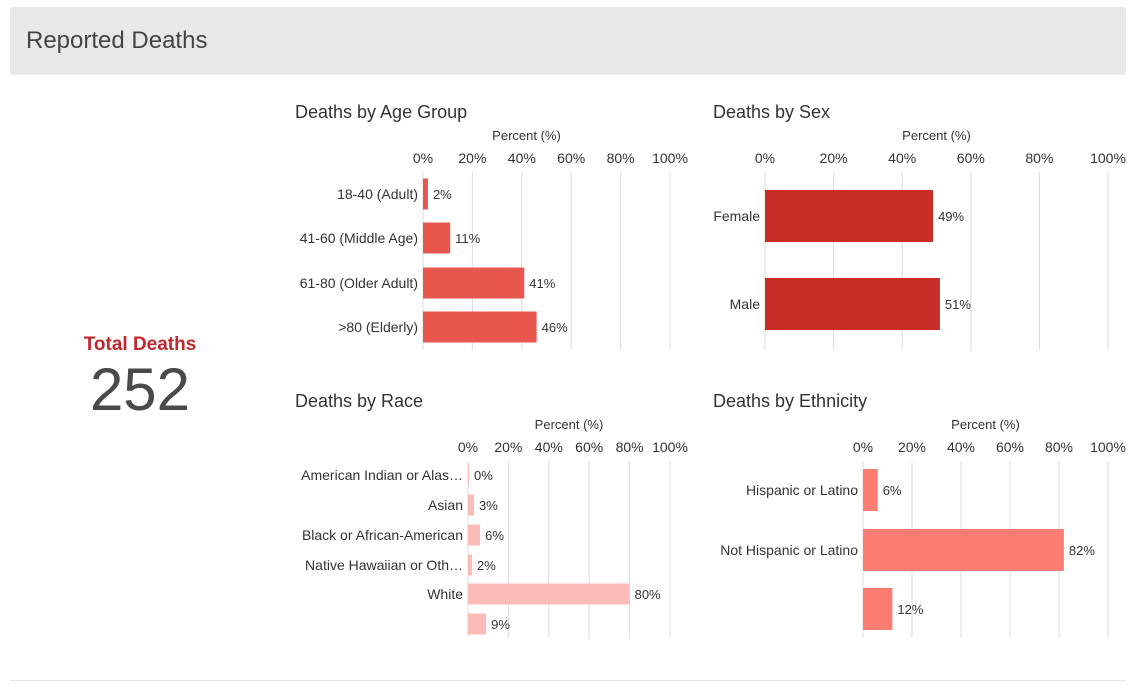 The image size is (1147, 690). What do you see at coordinates (378, 327) in the screenshot?
I see `category-label: >80 (Elderly)` at bounding box center [378, 327].